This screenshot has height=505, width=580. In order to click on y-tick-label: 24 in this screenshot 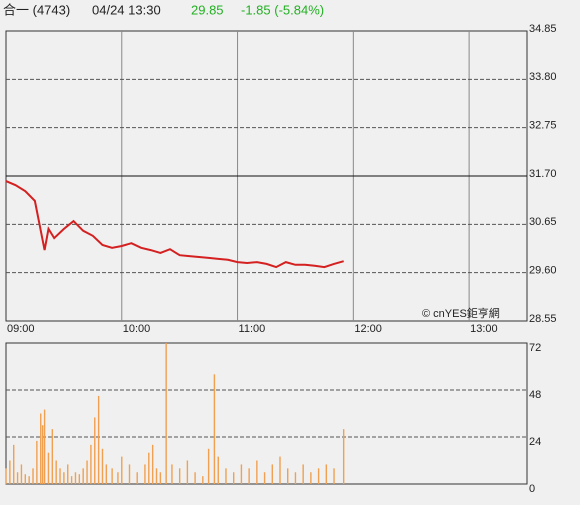, I will do `click(535, 442)`.